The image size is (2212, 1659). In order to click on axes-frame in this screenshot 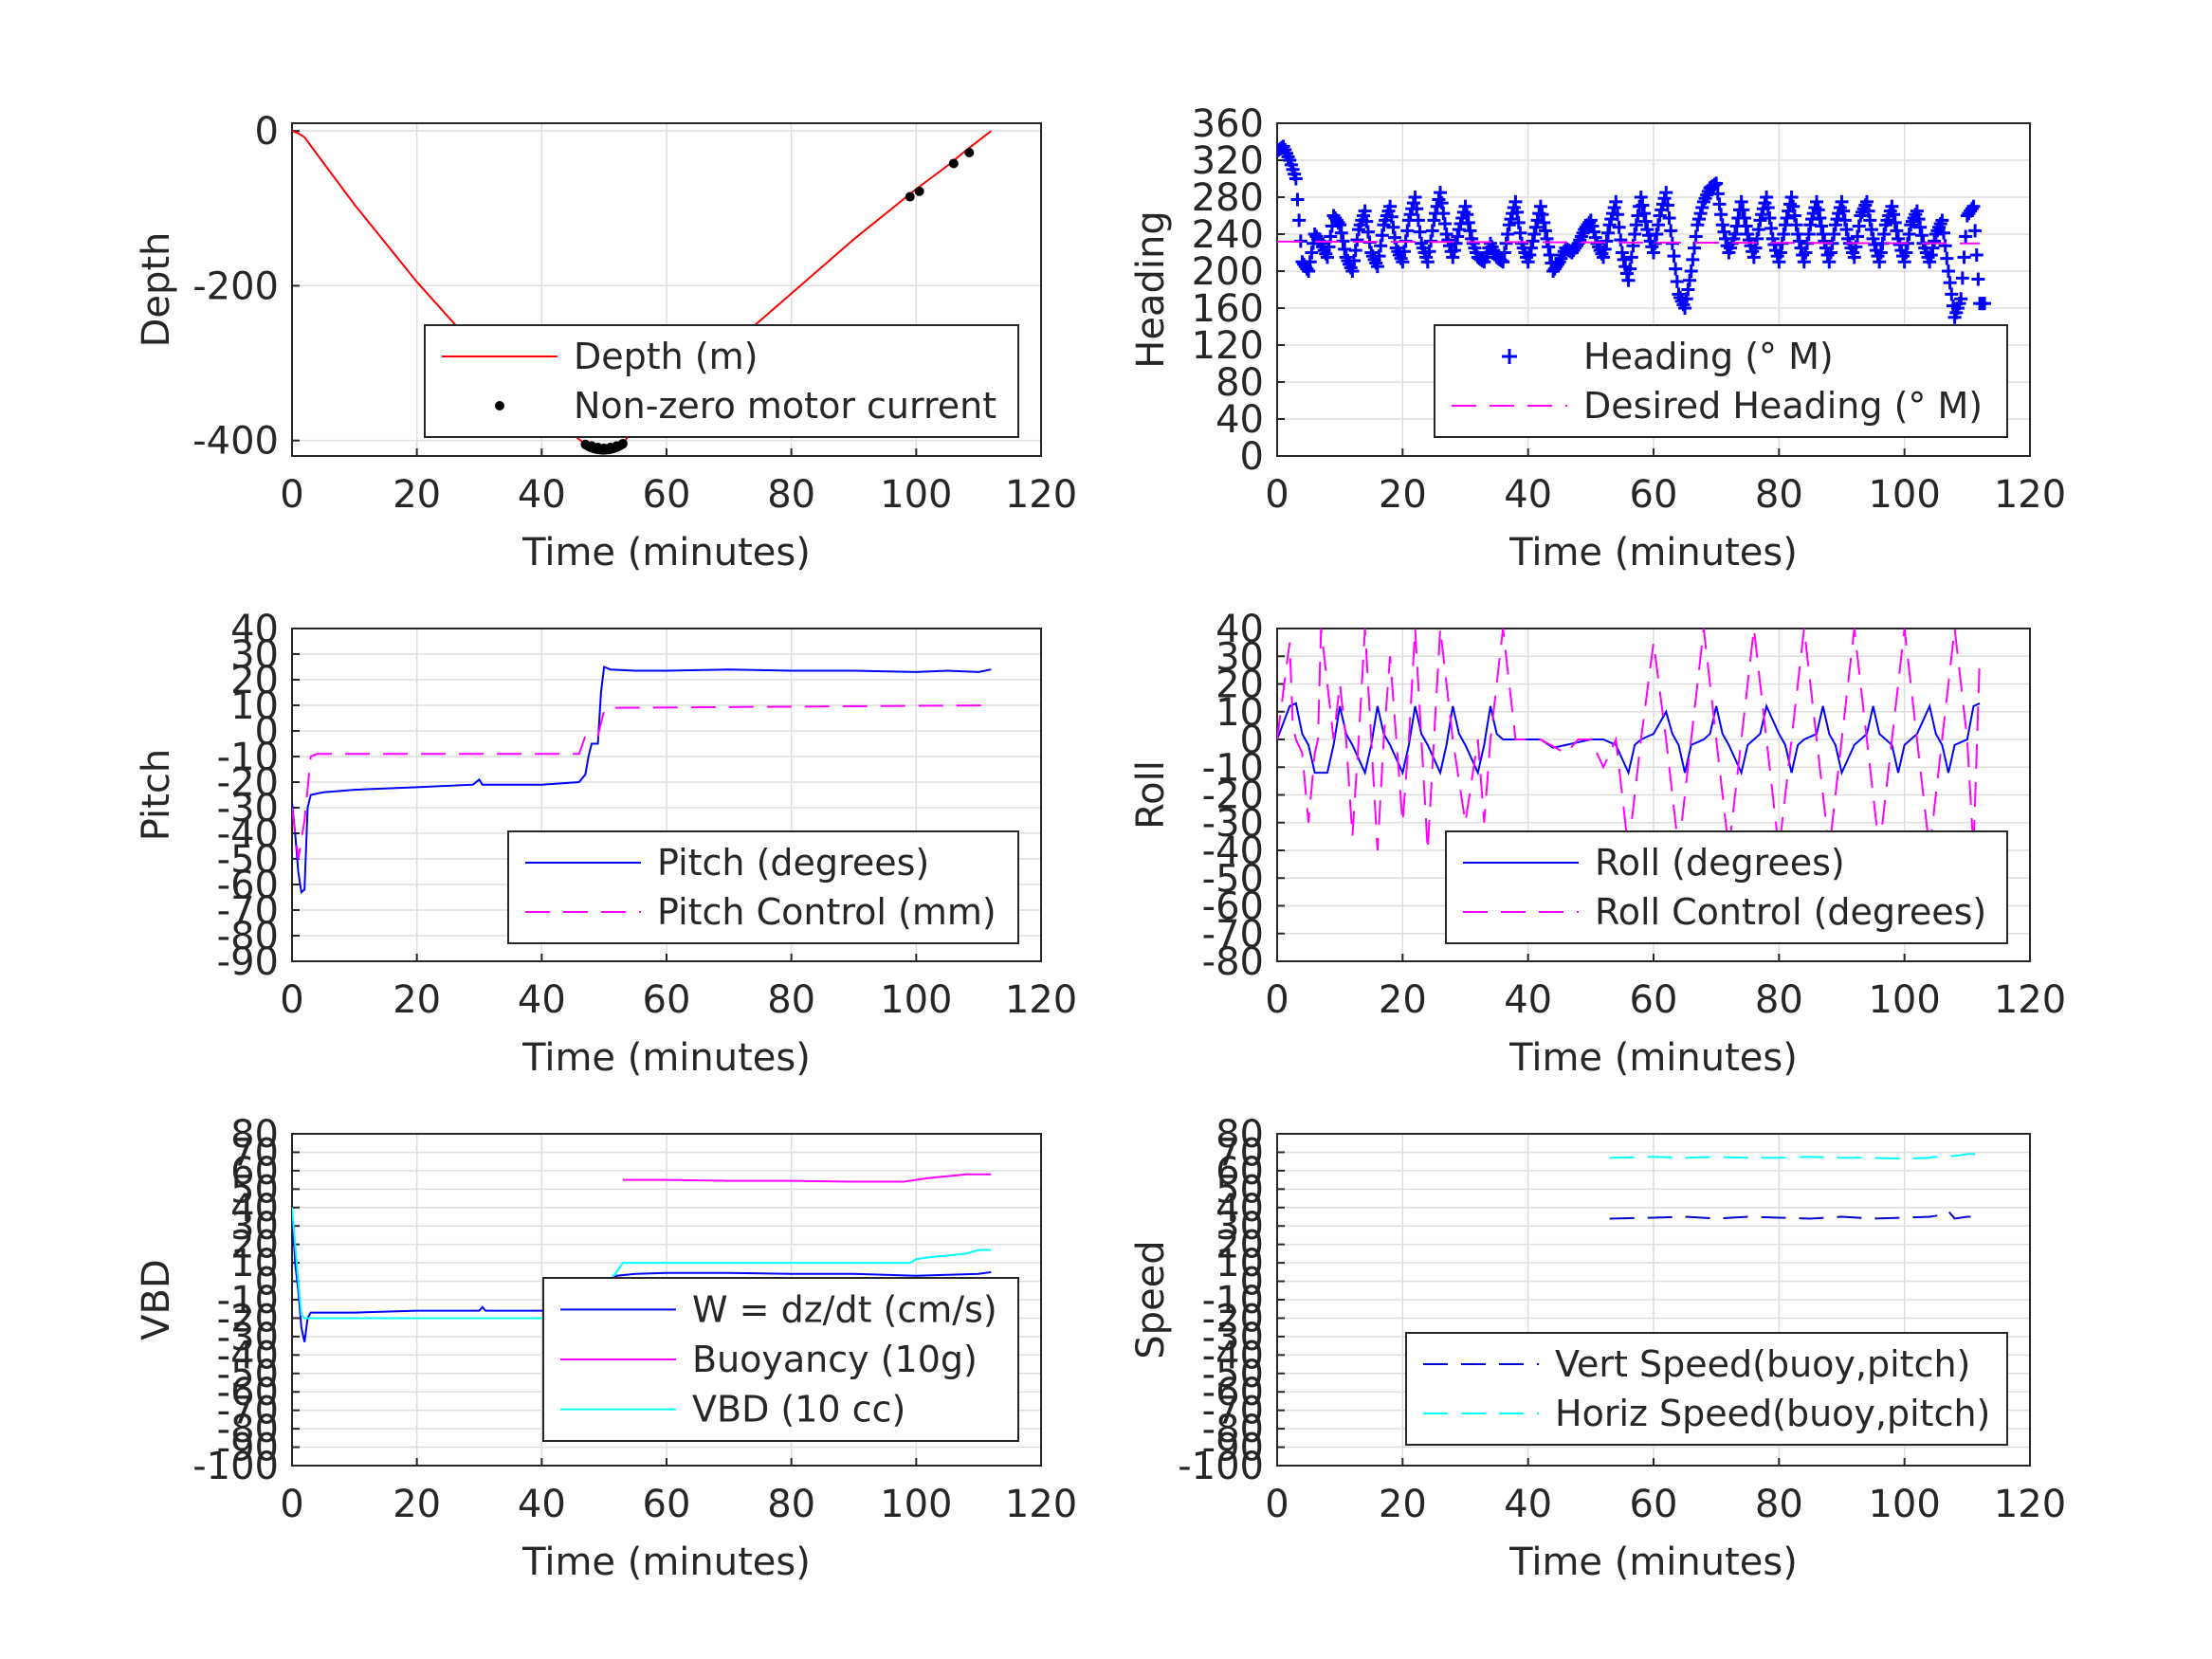, I will do `click(666, 289)`.